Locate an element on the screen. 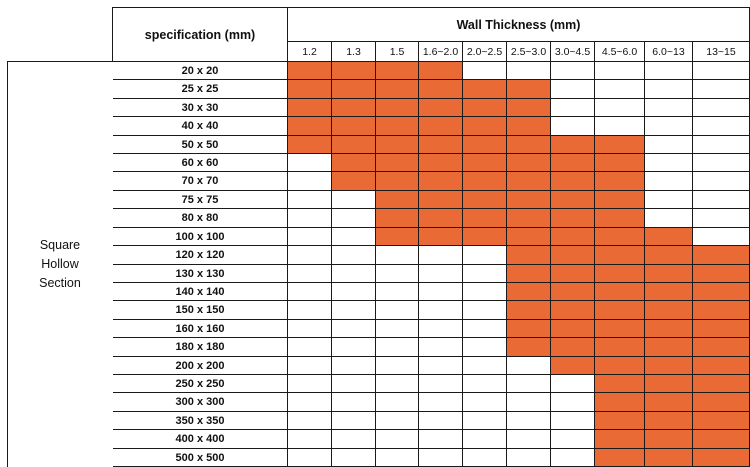  category-line: Hollow is located at coordinates (60, 264).